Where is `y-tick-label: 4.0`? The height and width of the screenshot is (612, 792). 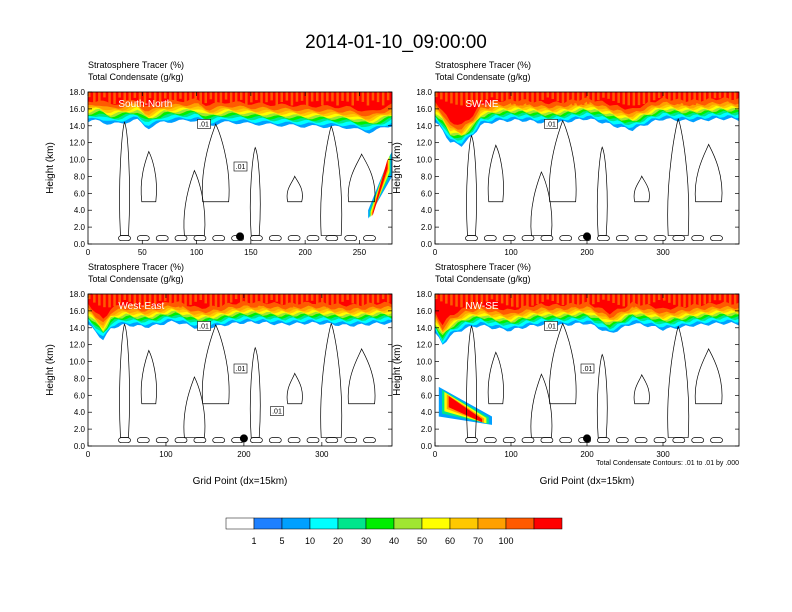
y-tick-label: 4.0 is located at coordinates (80, 412).